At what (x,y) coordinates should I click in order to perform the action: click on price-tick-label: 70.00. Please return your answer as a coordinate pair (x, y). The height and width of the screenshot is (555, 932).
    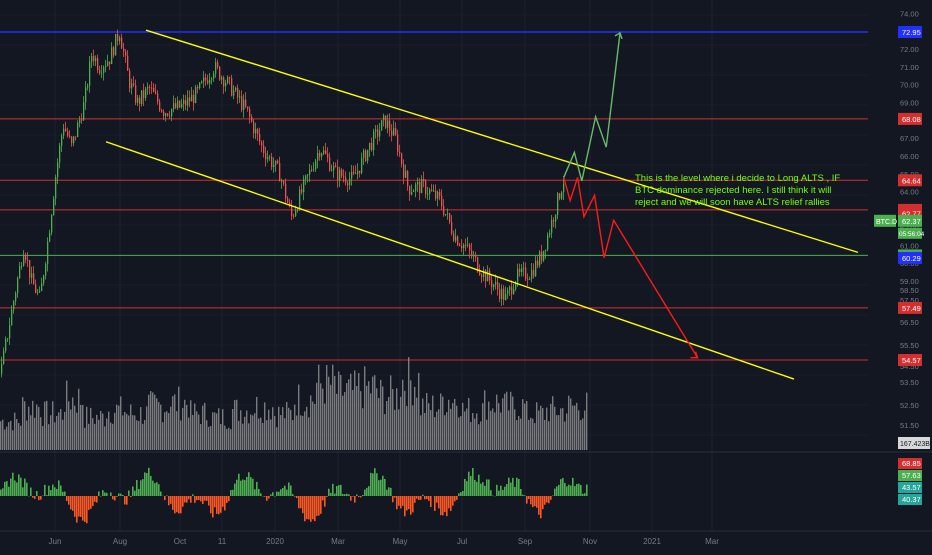
    Looking at the image, I should click on (909, 85).